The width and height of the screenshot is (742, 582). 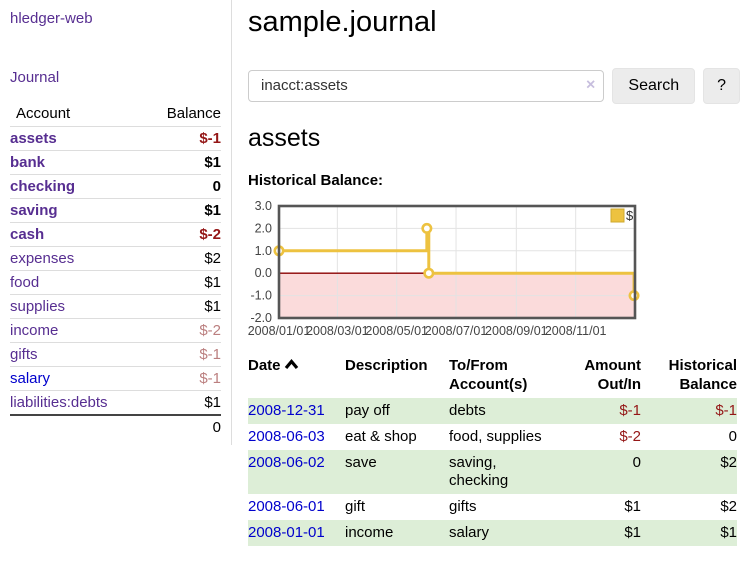 I want to click on account-link: saving, so click(x=34, y=210).